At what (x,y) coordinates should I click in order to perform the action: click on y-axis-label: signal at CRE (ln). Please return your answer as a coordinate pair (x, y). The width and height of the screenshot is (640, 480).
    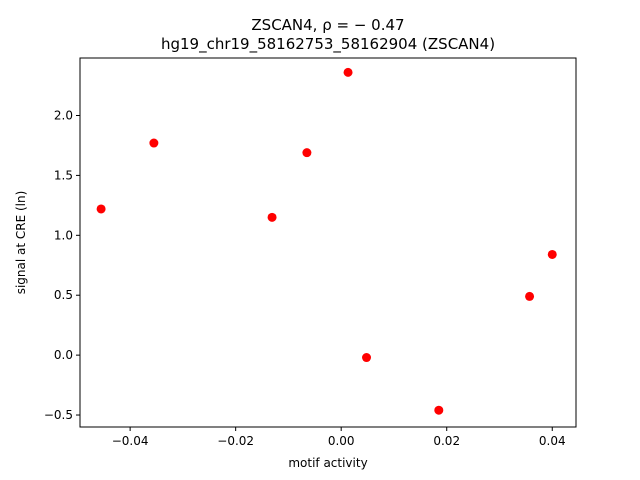
    Looking at the image, I should click on (21, 243).